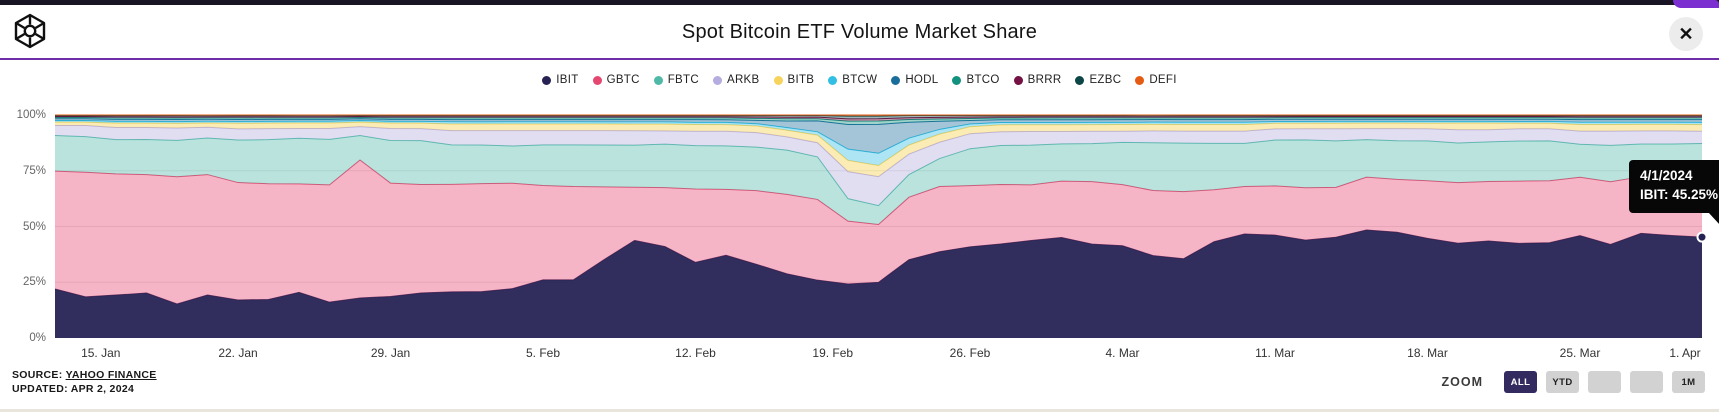 Image resolution: width=1719 pixels, height=412 pixels. What do you see at coordinates (896, 80) in the screenshot?
I see `legend-dot-HODL` at bounding box center [896, 80].